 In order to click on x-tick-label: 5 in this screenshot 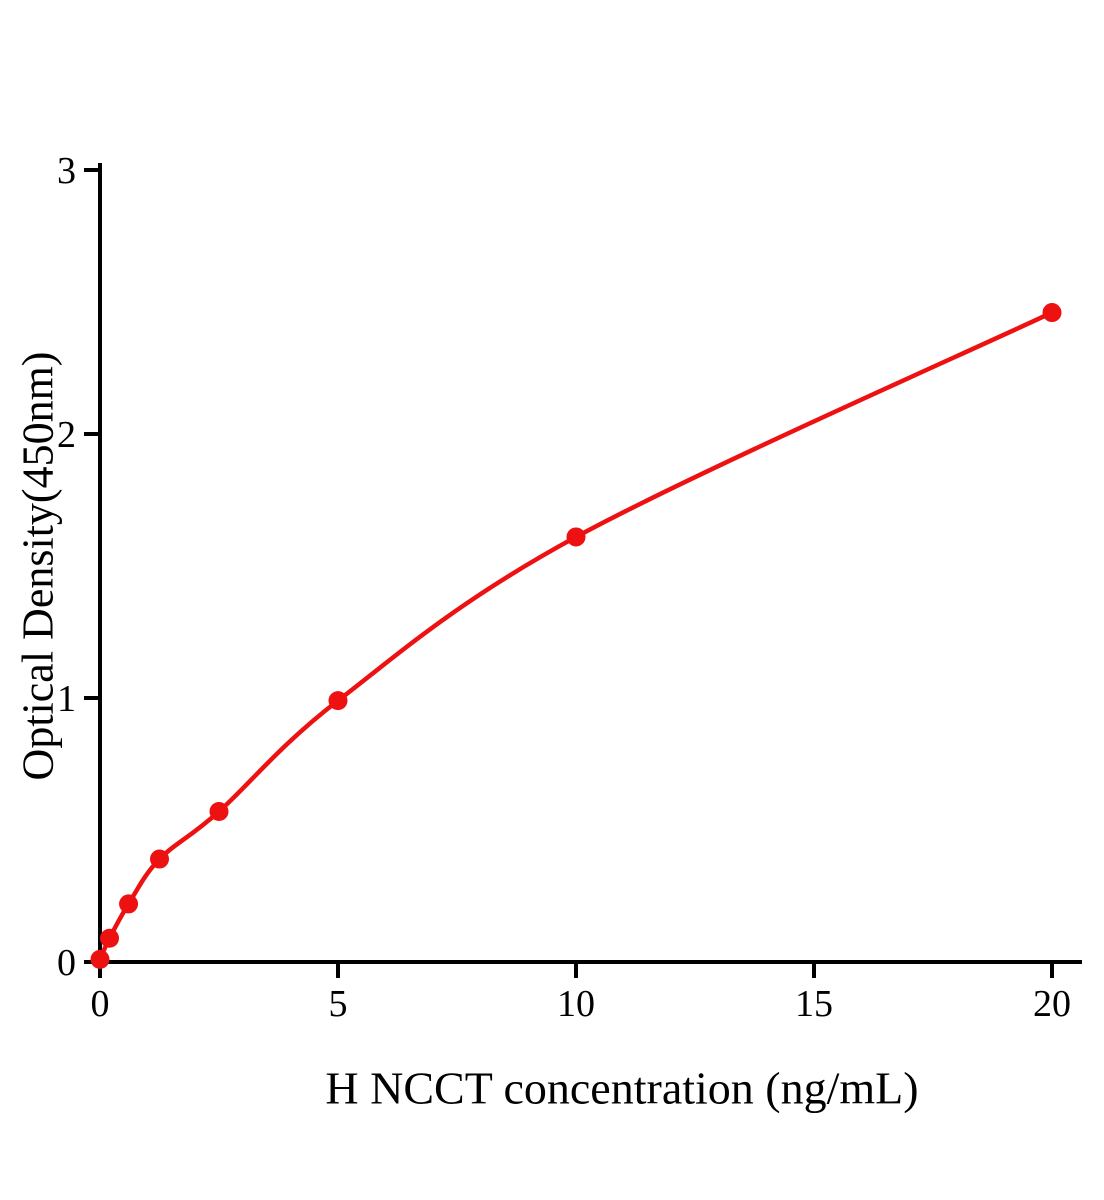, I will do `click(338, 1004)`.